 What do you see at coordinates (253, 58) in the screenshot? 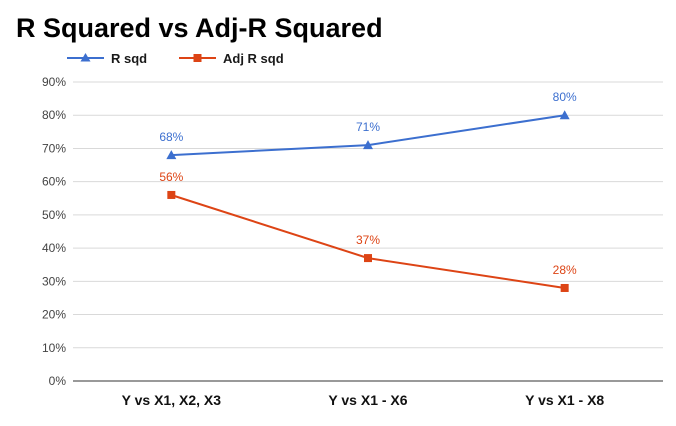
I see `legend-label-adj-r-sqd: Adj R sqd` at bounding box center [253, 58].